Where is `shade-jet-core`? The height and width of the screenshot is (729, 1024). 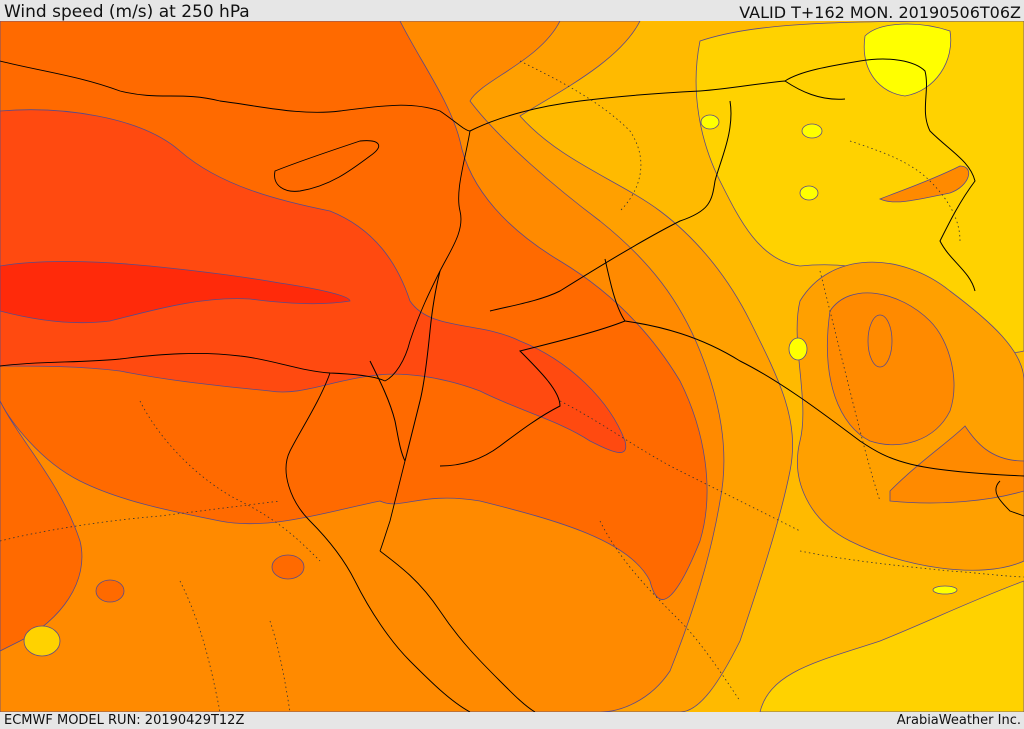
shade-jet-core is located at coordinates (175, 292).